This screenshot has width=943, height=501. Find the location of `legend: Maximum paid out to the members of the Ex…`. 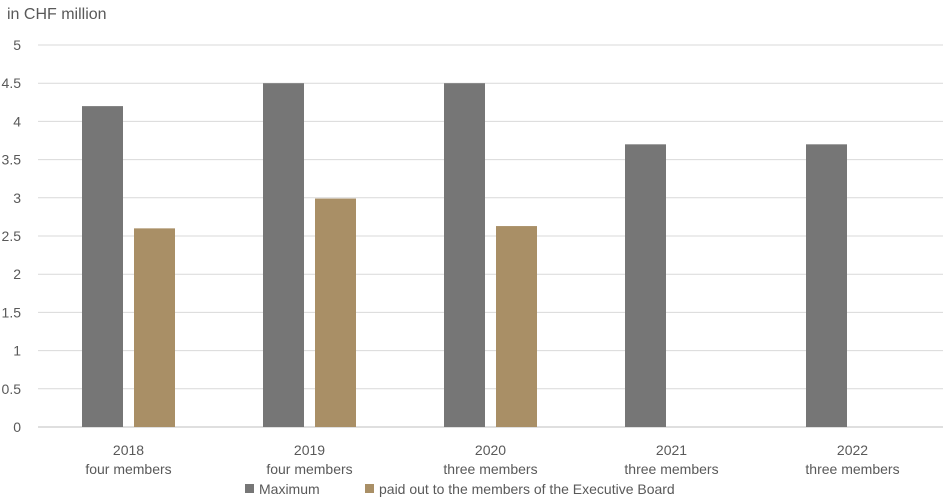

legend: Maximum paid out to the members of the Ex… is located at coordinates (460, 489).